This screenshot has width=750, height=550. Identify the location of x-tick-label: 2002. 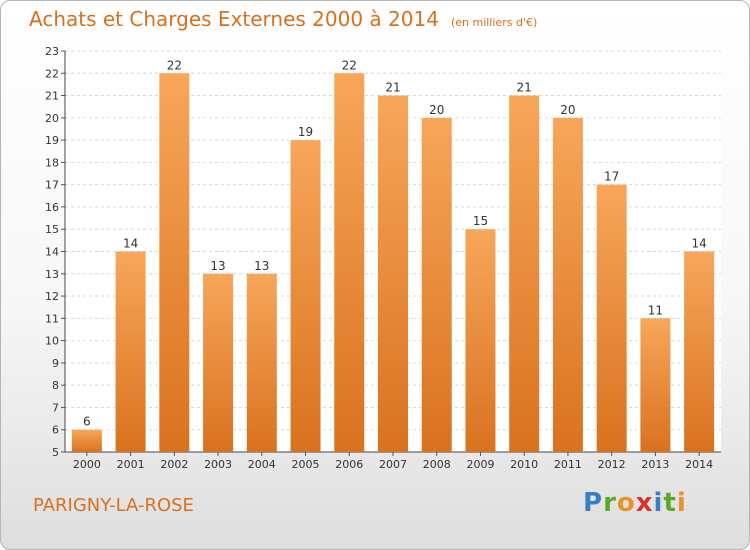
(174, 464).